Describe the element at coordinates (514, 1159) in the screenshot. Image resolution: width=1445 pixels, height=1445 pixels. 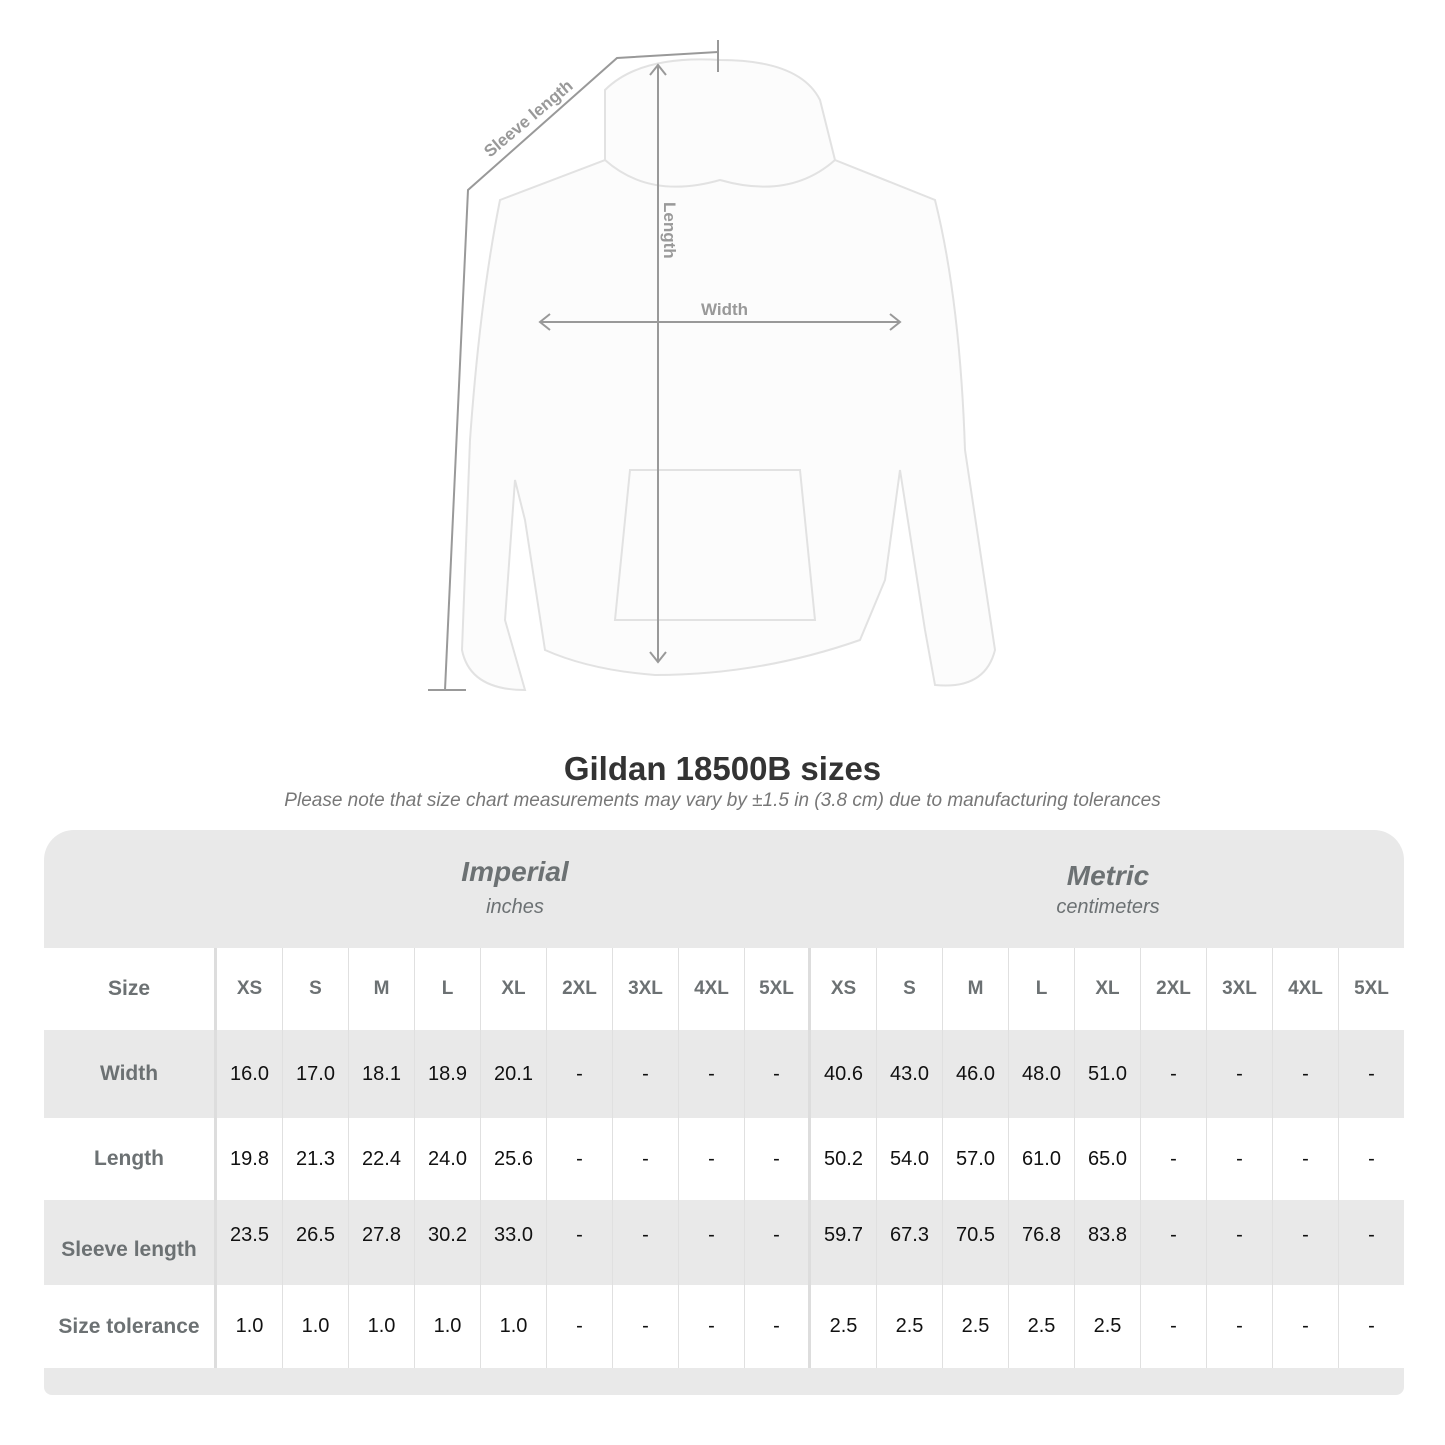
I see `table-cell: 25.6` at that location.